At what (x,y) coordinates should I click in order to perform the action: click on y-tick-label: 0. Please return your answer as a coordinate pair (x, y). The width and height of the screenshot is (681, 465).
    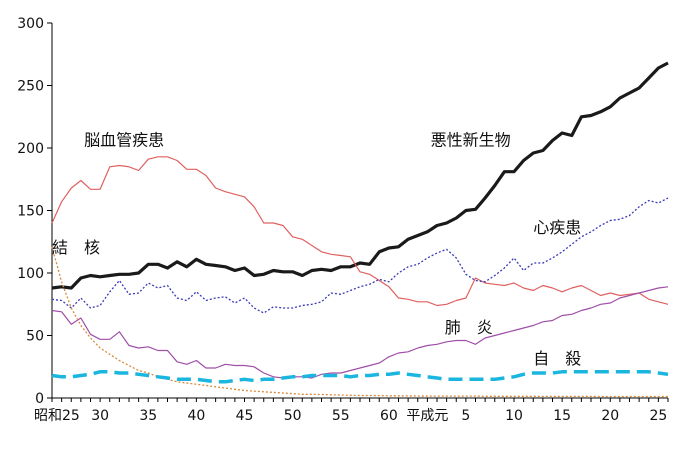
    Looking at the image, I should click on (39, 399).